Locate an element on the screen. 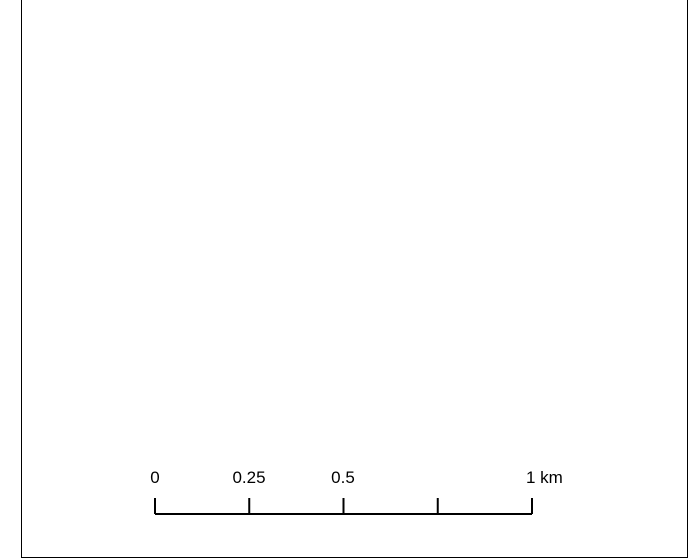  scale-label-0-25: 0.25 is located at coordinates (248, 477).